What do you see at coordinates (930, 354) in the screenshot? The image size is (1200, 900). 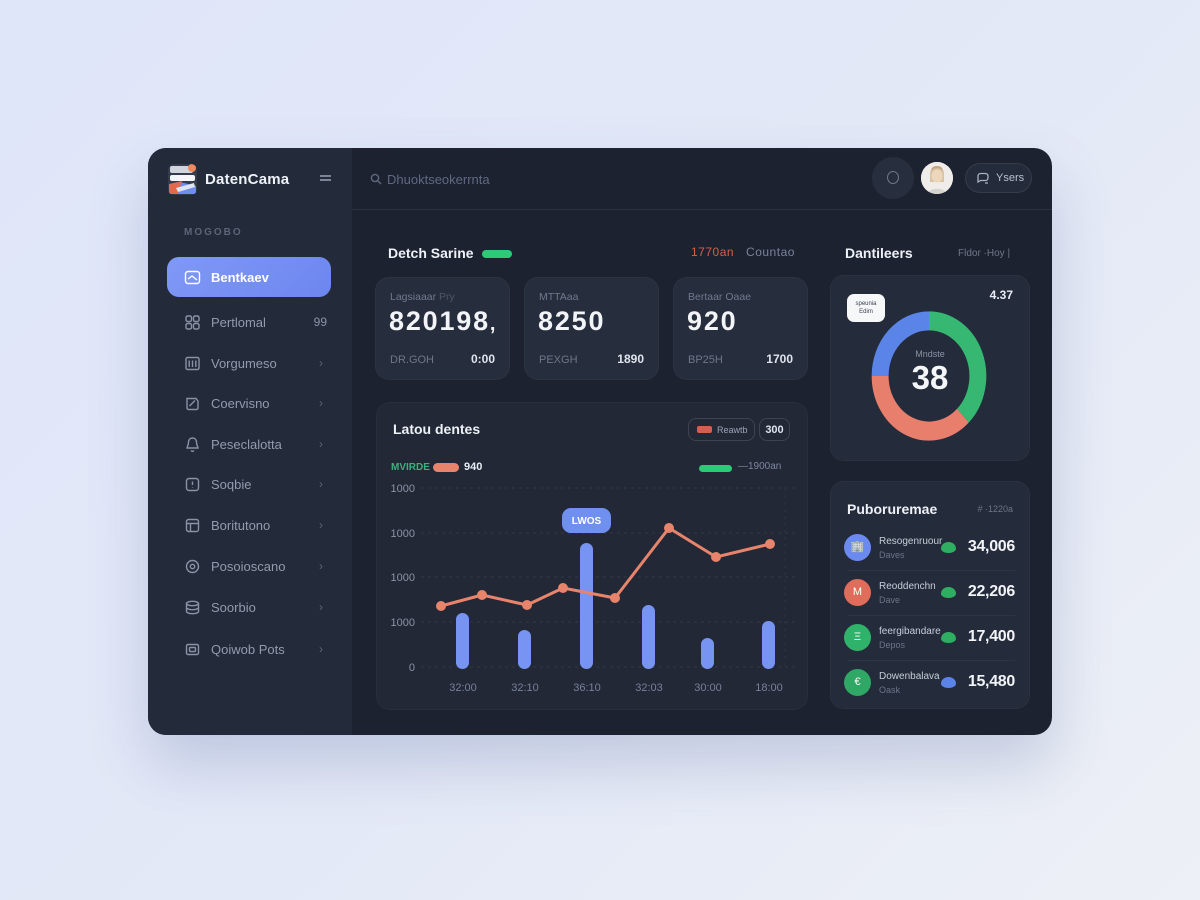 I see `svg-text: Mndste` at bounding box center [930, 354].